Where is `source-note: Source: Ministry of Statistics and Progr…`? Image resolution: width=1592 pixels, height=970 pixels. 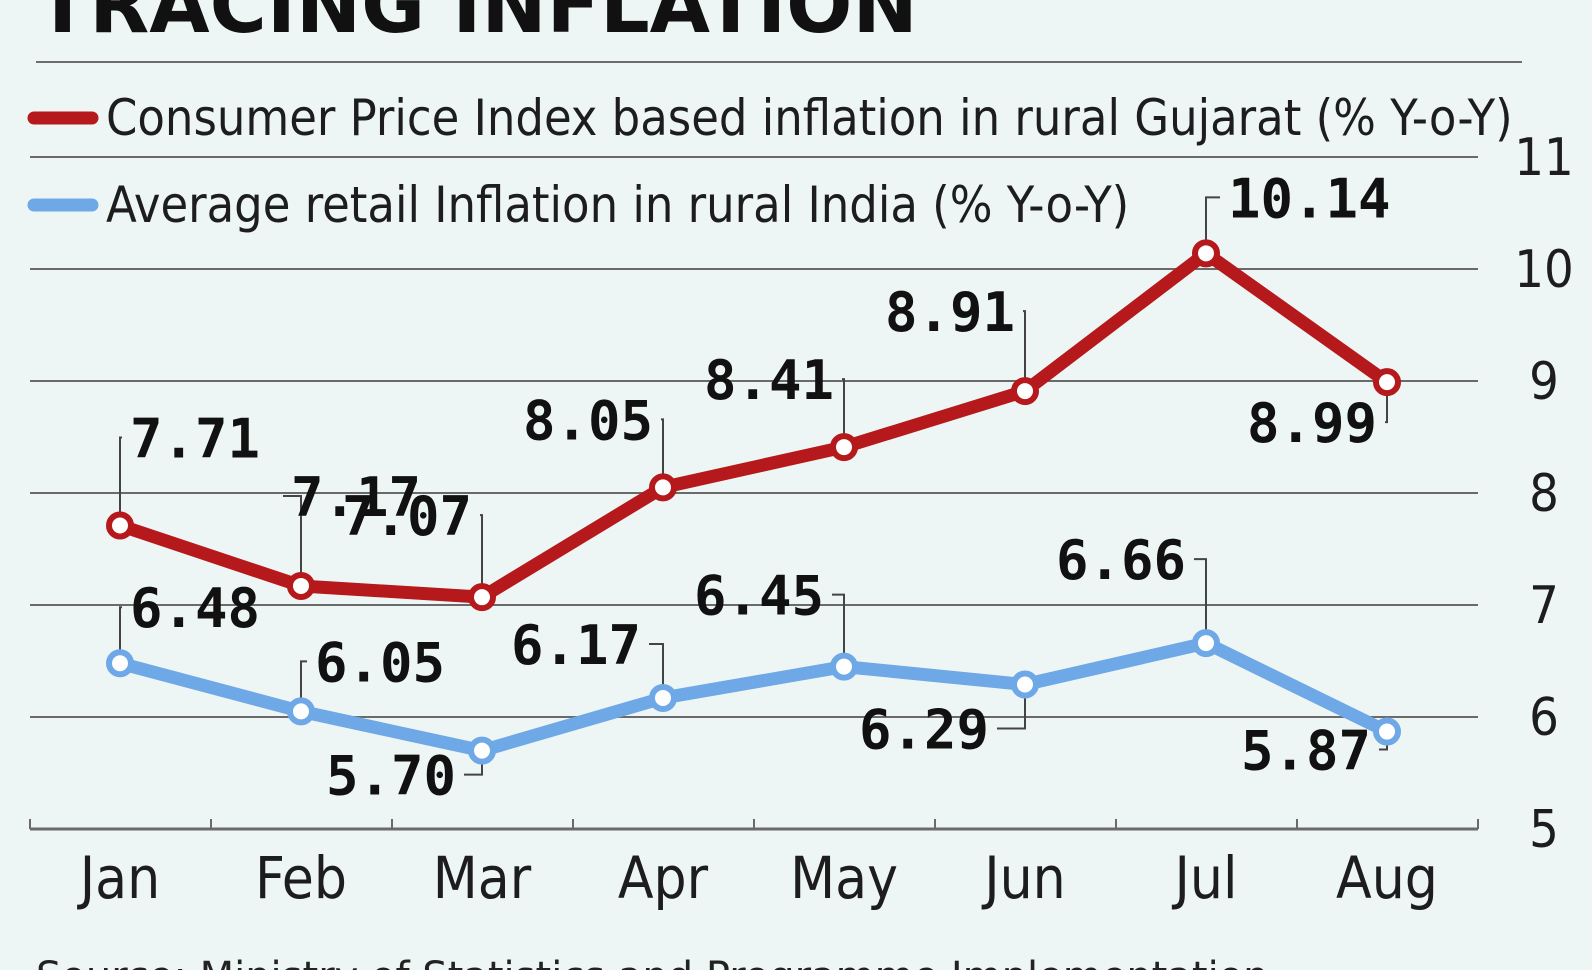 source-note: Source: Ministry of Statistics and Progr… is located at coordinates (652, 962).